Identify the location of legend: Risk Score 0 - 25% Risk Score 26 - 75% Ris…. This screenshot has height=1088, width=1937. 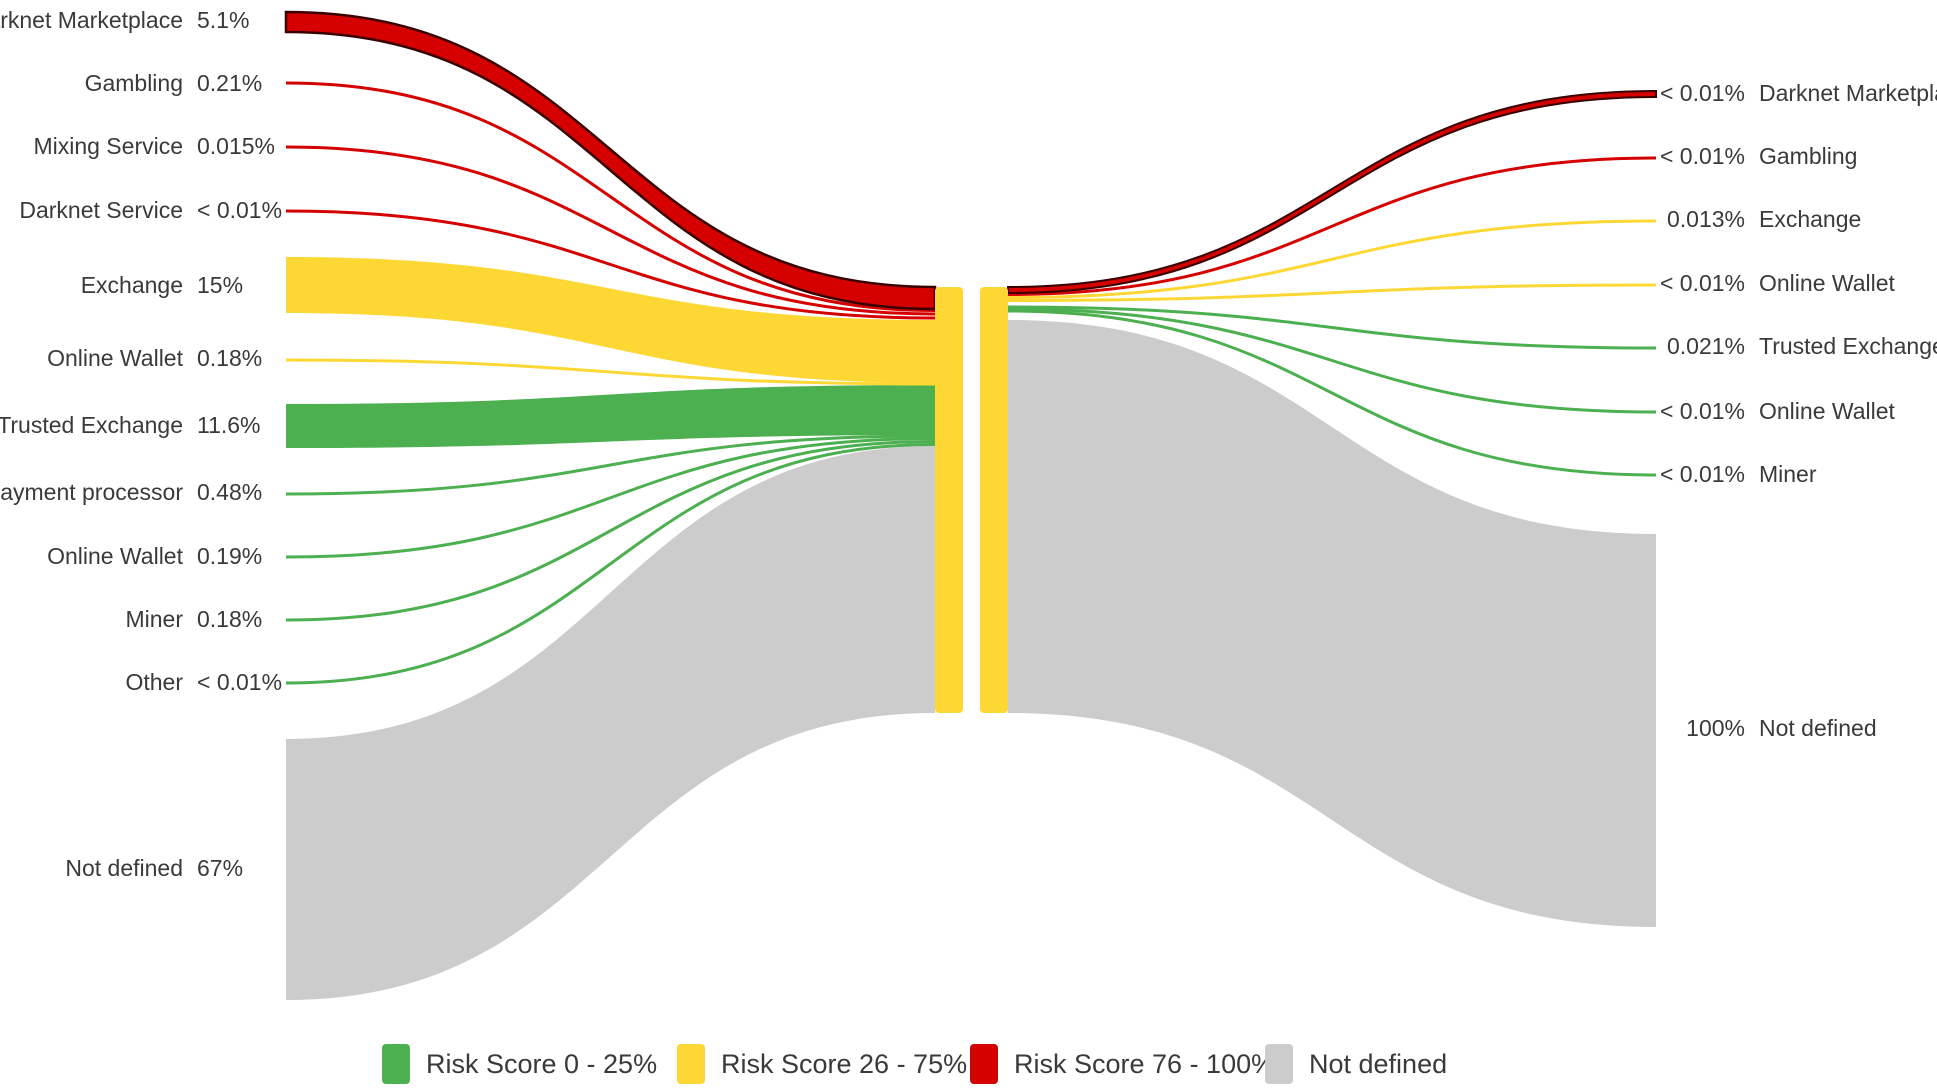
(914, 1064).